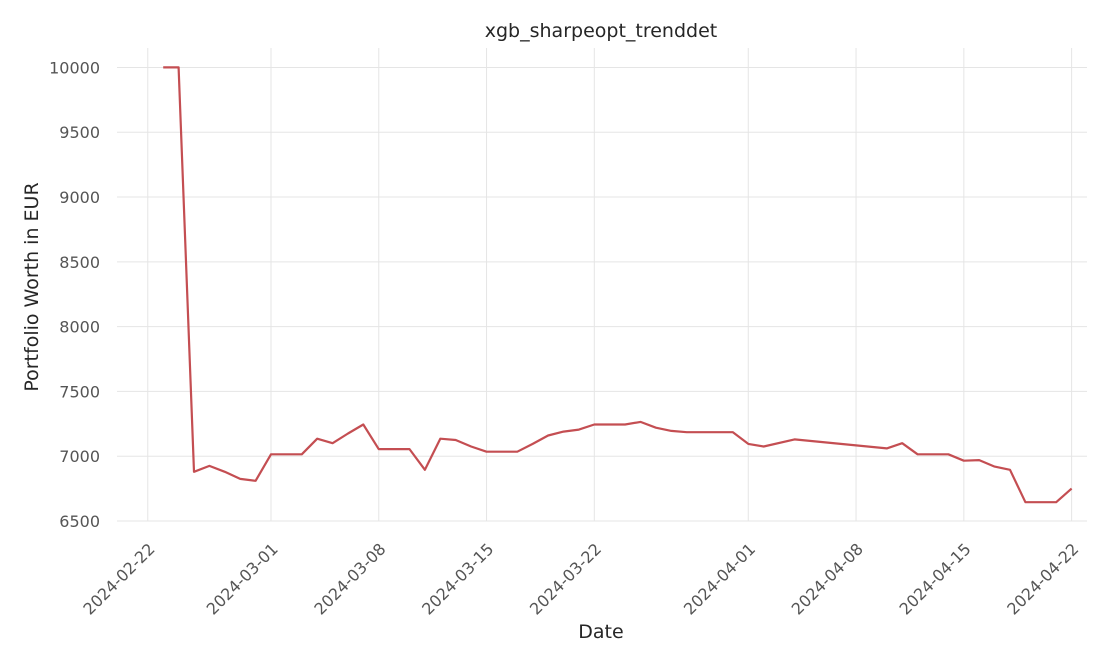  What do you see at coordinates (79, 132) in the screenshot?
I see `y-tick-label: 9500` at bounding box center [79, 132].